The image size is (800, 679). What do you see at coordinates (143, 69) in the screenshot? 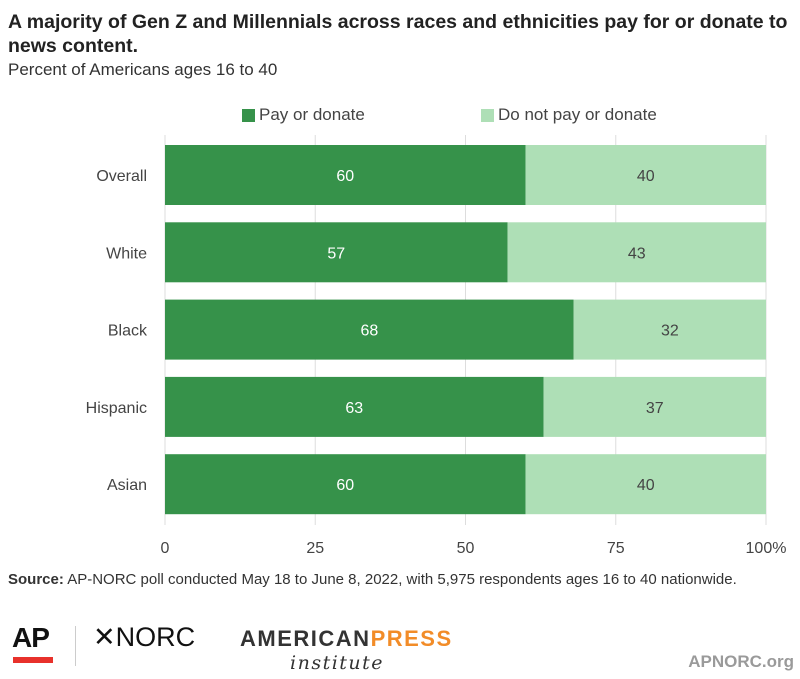
I see `chart-subtitle: Percent of Americans ages 16 to 40` at bounding box center [143, 69].